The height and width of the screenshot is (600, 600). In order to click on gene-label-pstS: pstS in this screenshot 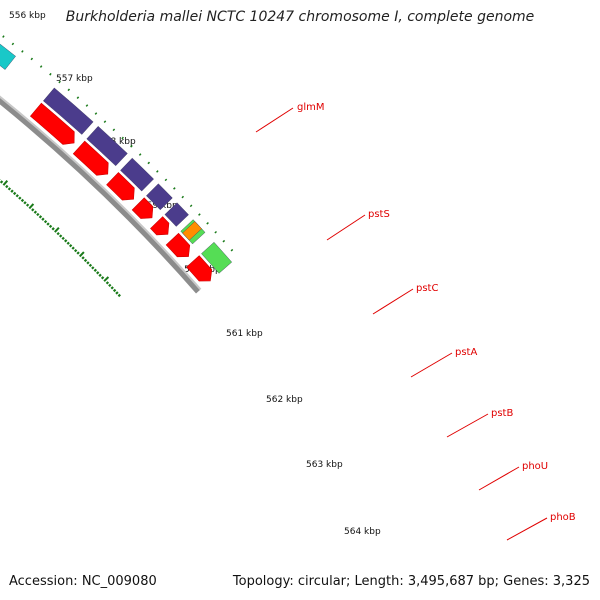, I will do `click(379, 214)`.